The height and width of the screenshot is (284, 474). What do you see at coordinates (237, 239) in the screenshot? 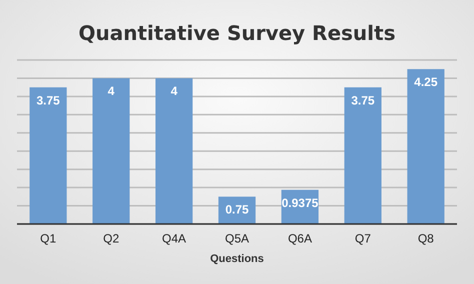
I see `x-tick-label: Q5A` at bounding box center [237, 239].